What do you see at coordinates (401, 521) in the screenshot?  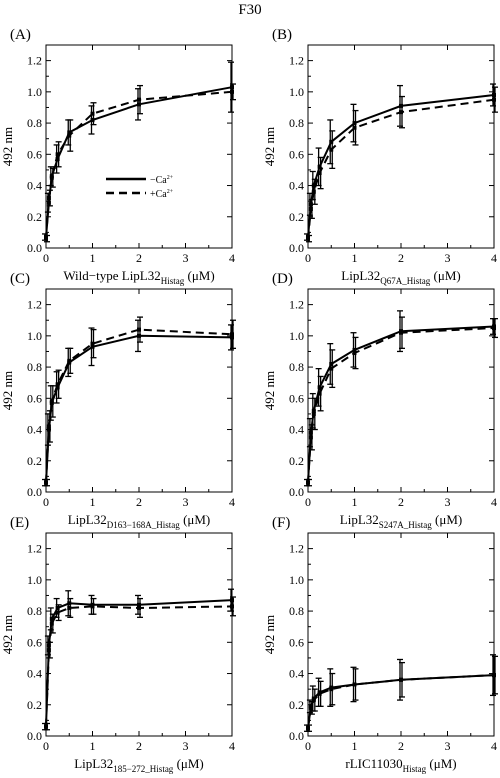 I see `x-axis-label: LipL32S247A_Histag (μM)` at bounding box center [401, 521].